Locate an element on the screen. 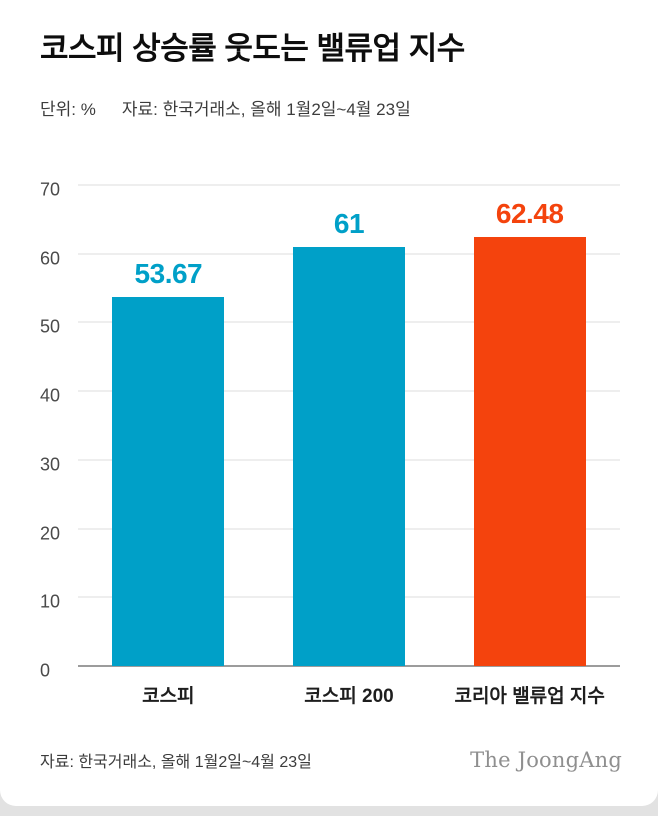 The height and width of the screenshot is (816, 658). y-tick-label: 70 is located at coordinates (50, 189).